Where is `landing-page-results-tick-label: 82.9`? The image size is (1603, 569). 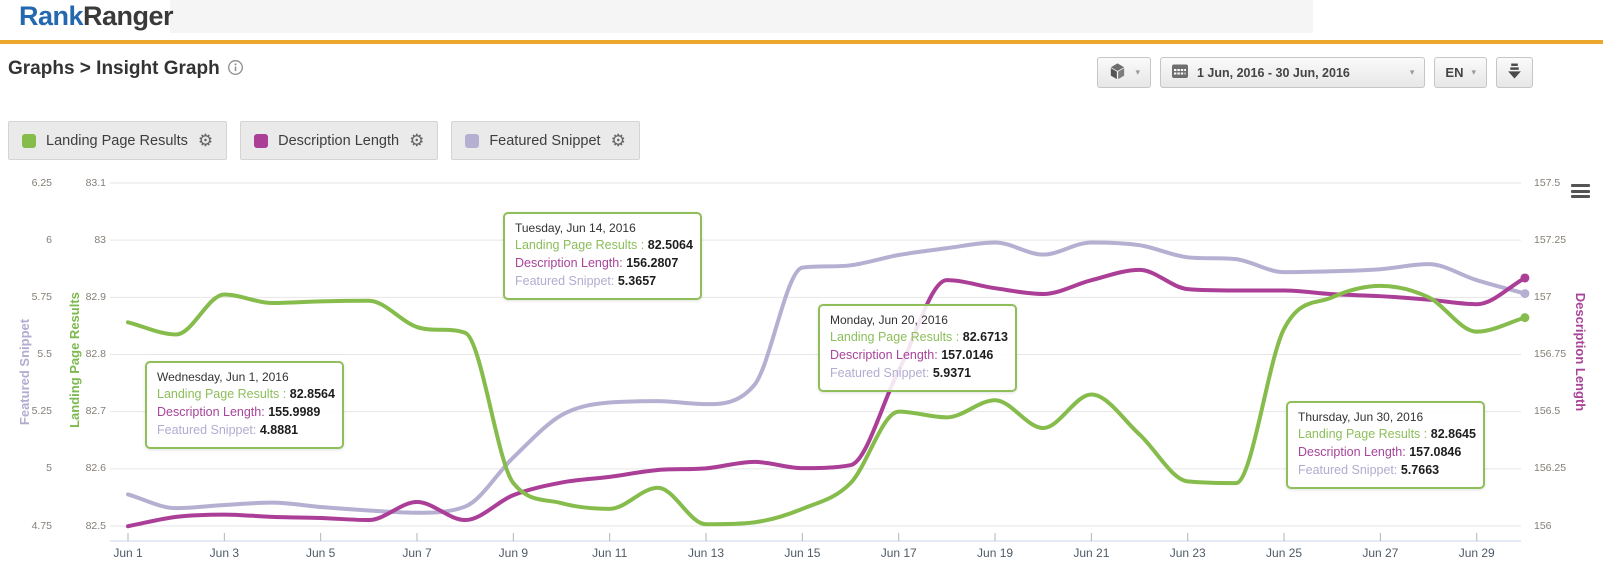
landing-page-results-tick-label: 82.9 is located at coordinates (95, 296).